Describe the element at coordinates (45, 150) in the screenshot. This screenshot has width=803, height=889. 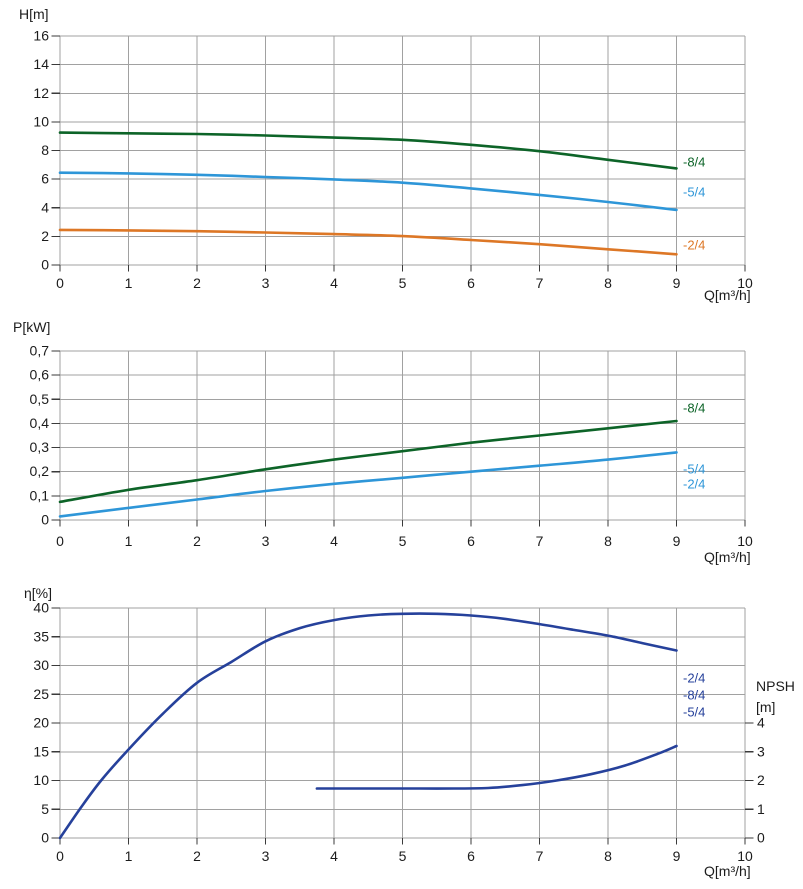
I see `y-tick-label: 8` at that location.